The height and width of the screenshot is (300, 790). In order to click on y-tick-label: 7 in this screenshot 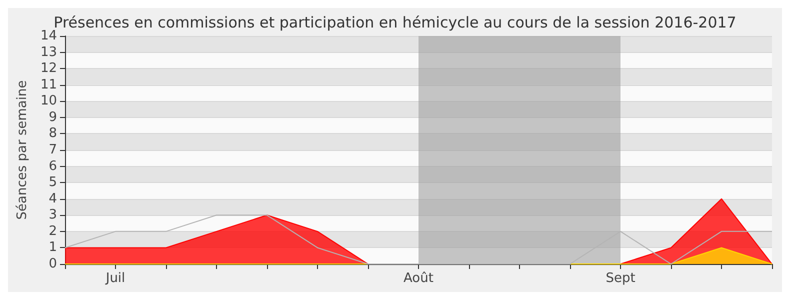, I will do `click(52, 150)`.